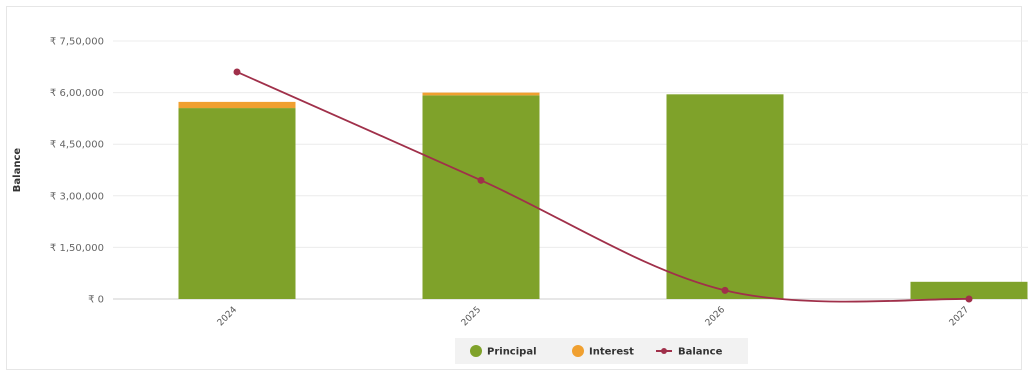  Describe the element at coordinates (471, 316) in the screenshot. I see `x-tick-label: 2025` at that location.